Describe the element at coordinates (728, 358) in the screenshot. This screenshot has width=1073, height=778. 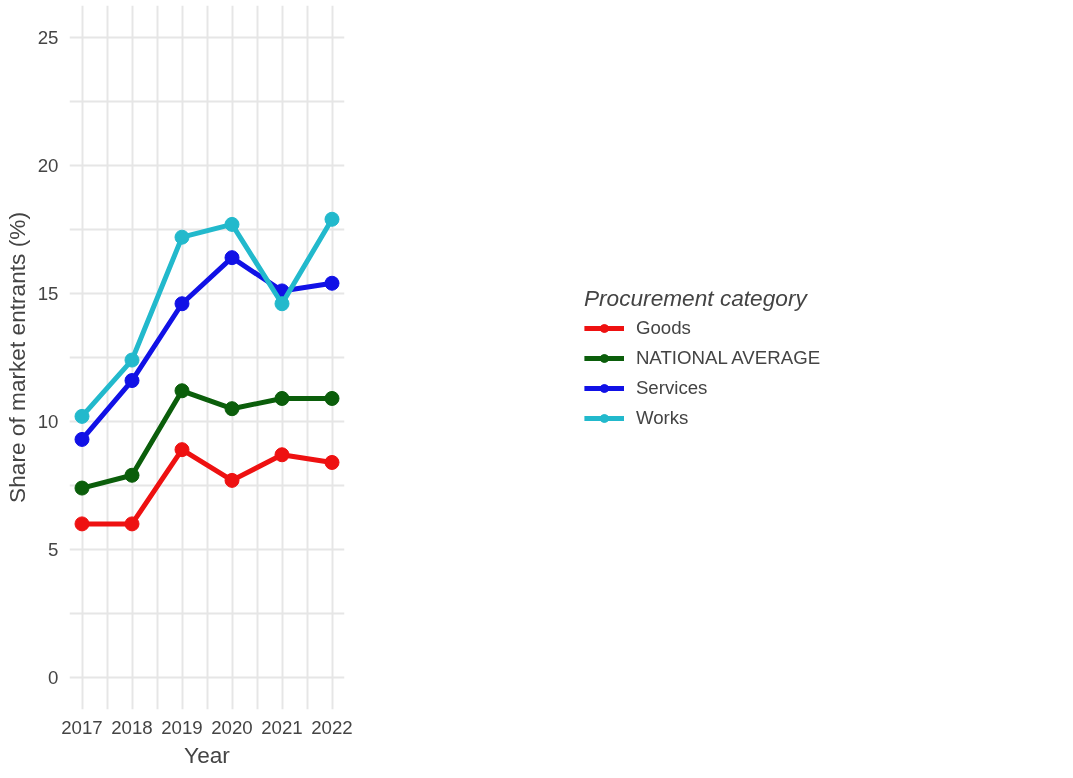
I see `legend-label: NATIONAL AVERAGE` at that location.